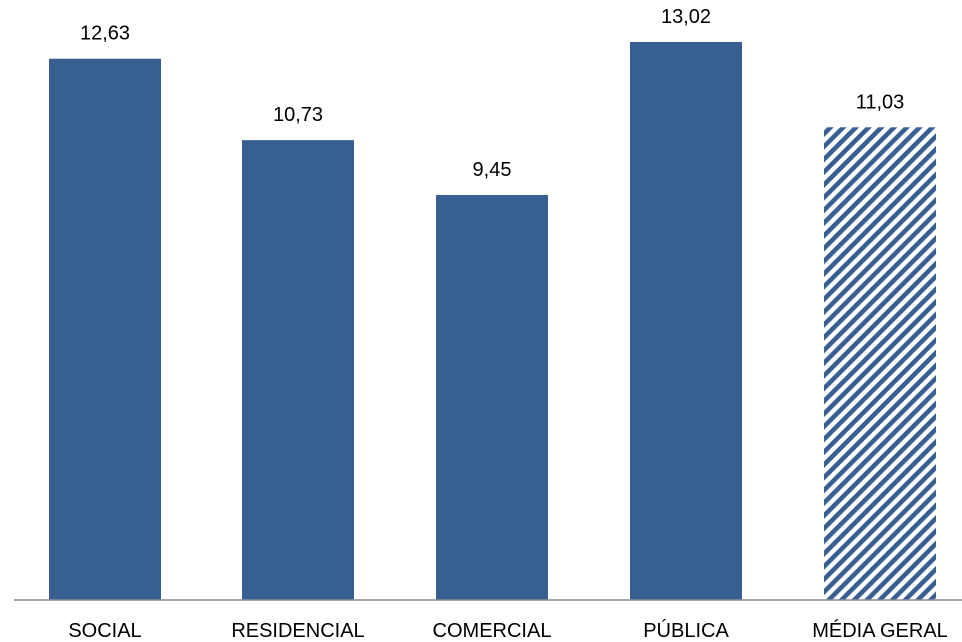  I want to click on data-label: 9,45, so click(492, 170).